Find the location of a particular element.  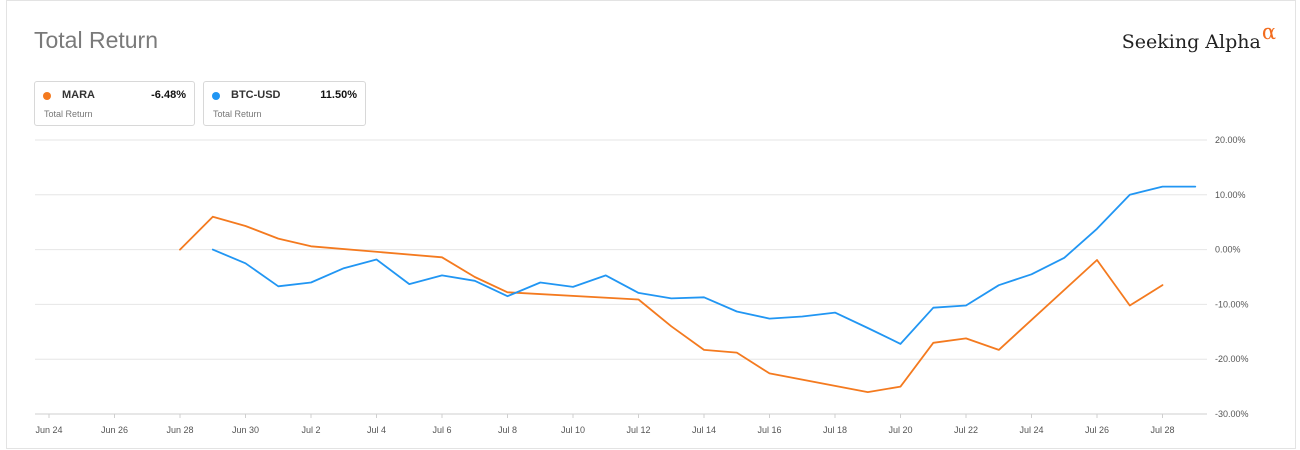

legend-name: BTC-USD is located at coordinates (256, 95).